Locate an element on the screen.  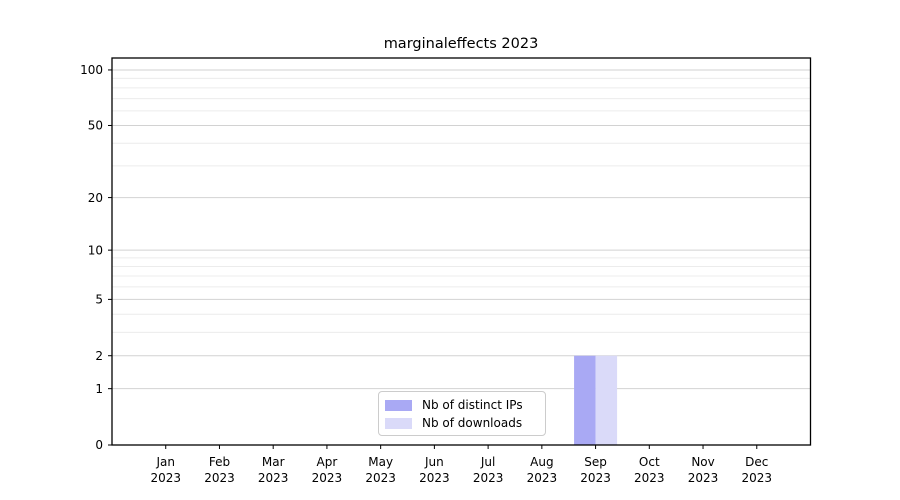
legend-entry-downloads: Nb of downloads is located at coordinates (461, 423).